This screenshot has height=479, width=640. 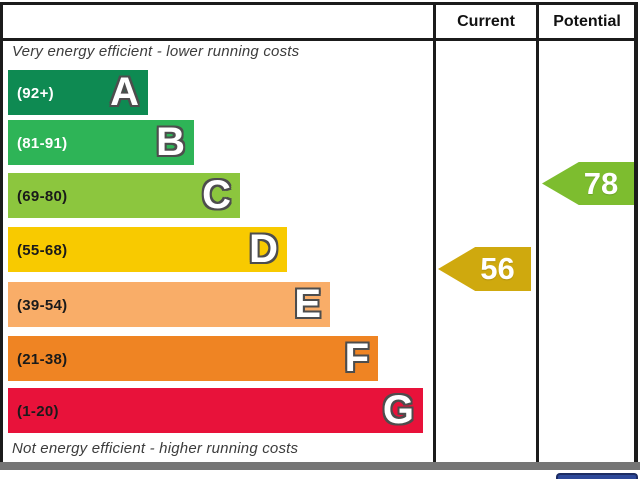 What do you see at coordinates (1, 233) in the screenshot?
I see `table-border-left` at bounding box center [1, 233].